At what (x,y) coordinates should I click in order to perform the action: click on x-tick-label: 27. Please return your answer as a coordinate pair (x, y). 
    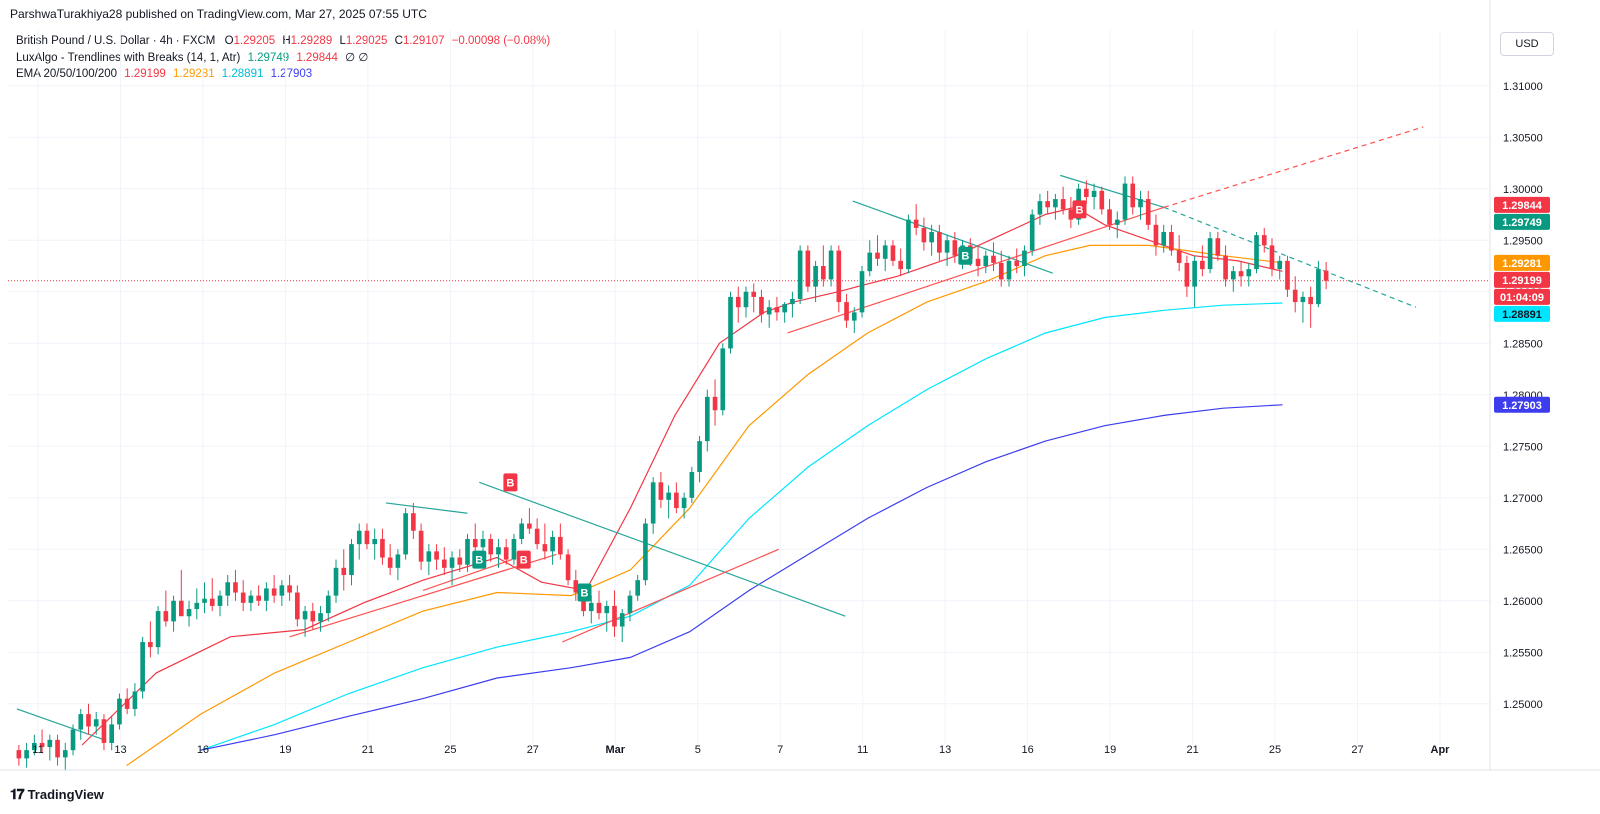
    Looking at the image, I should click on (533, 750).